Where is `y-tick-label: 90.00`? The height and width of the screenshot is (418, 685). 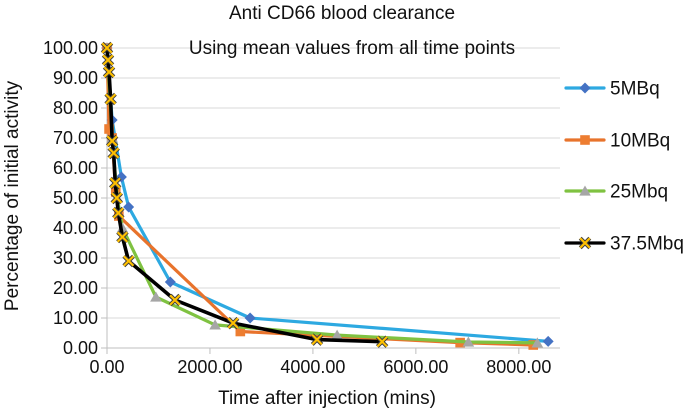 y-tick-label: 90.00 is located at coordinates (75, 78).